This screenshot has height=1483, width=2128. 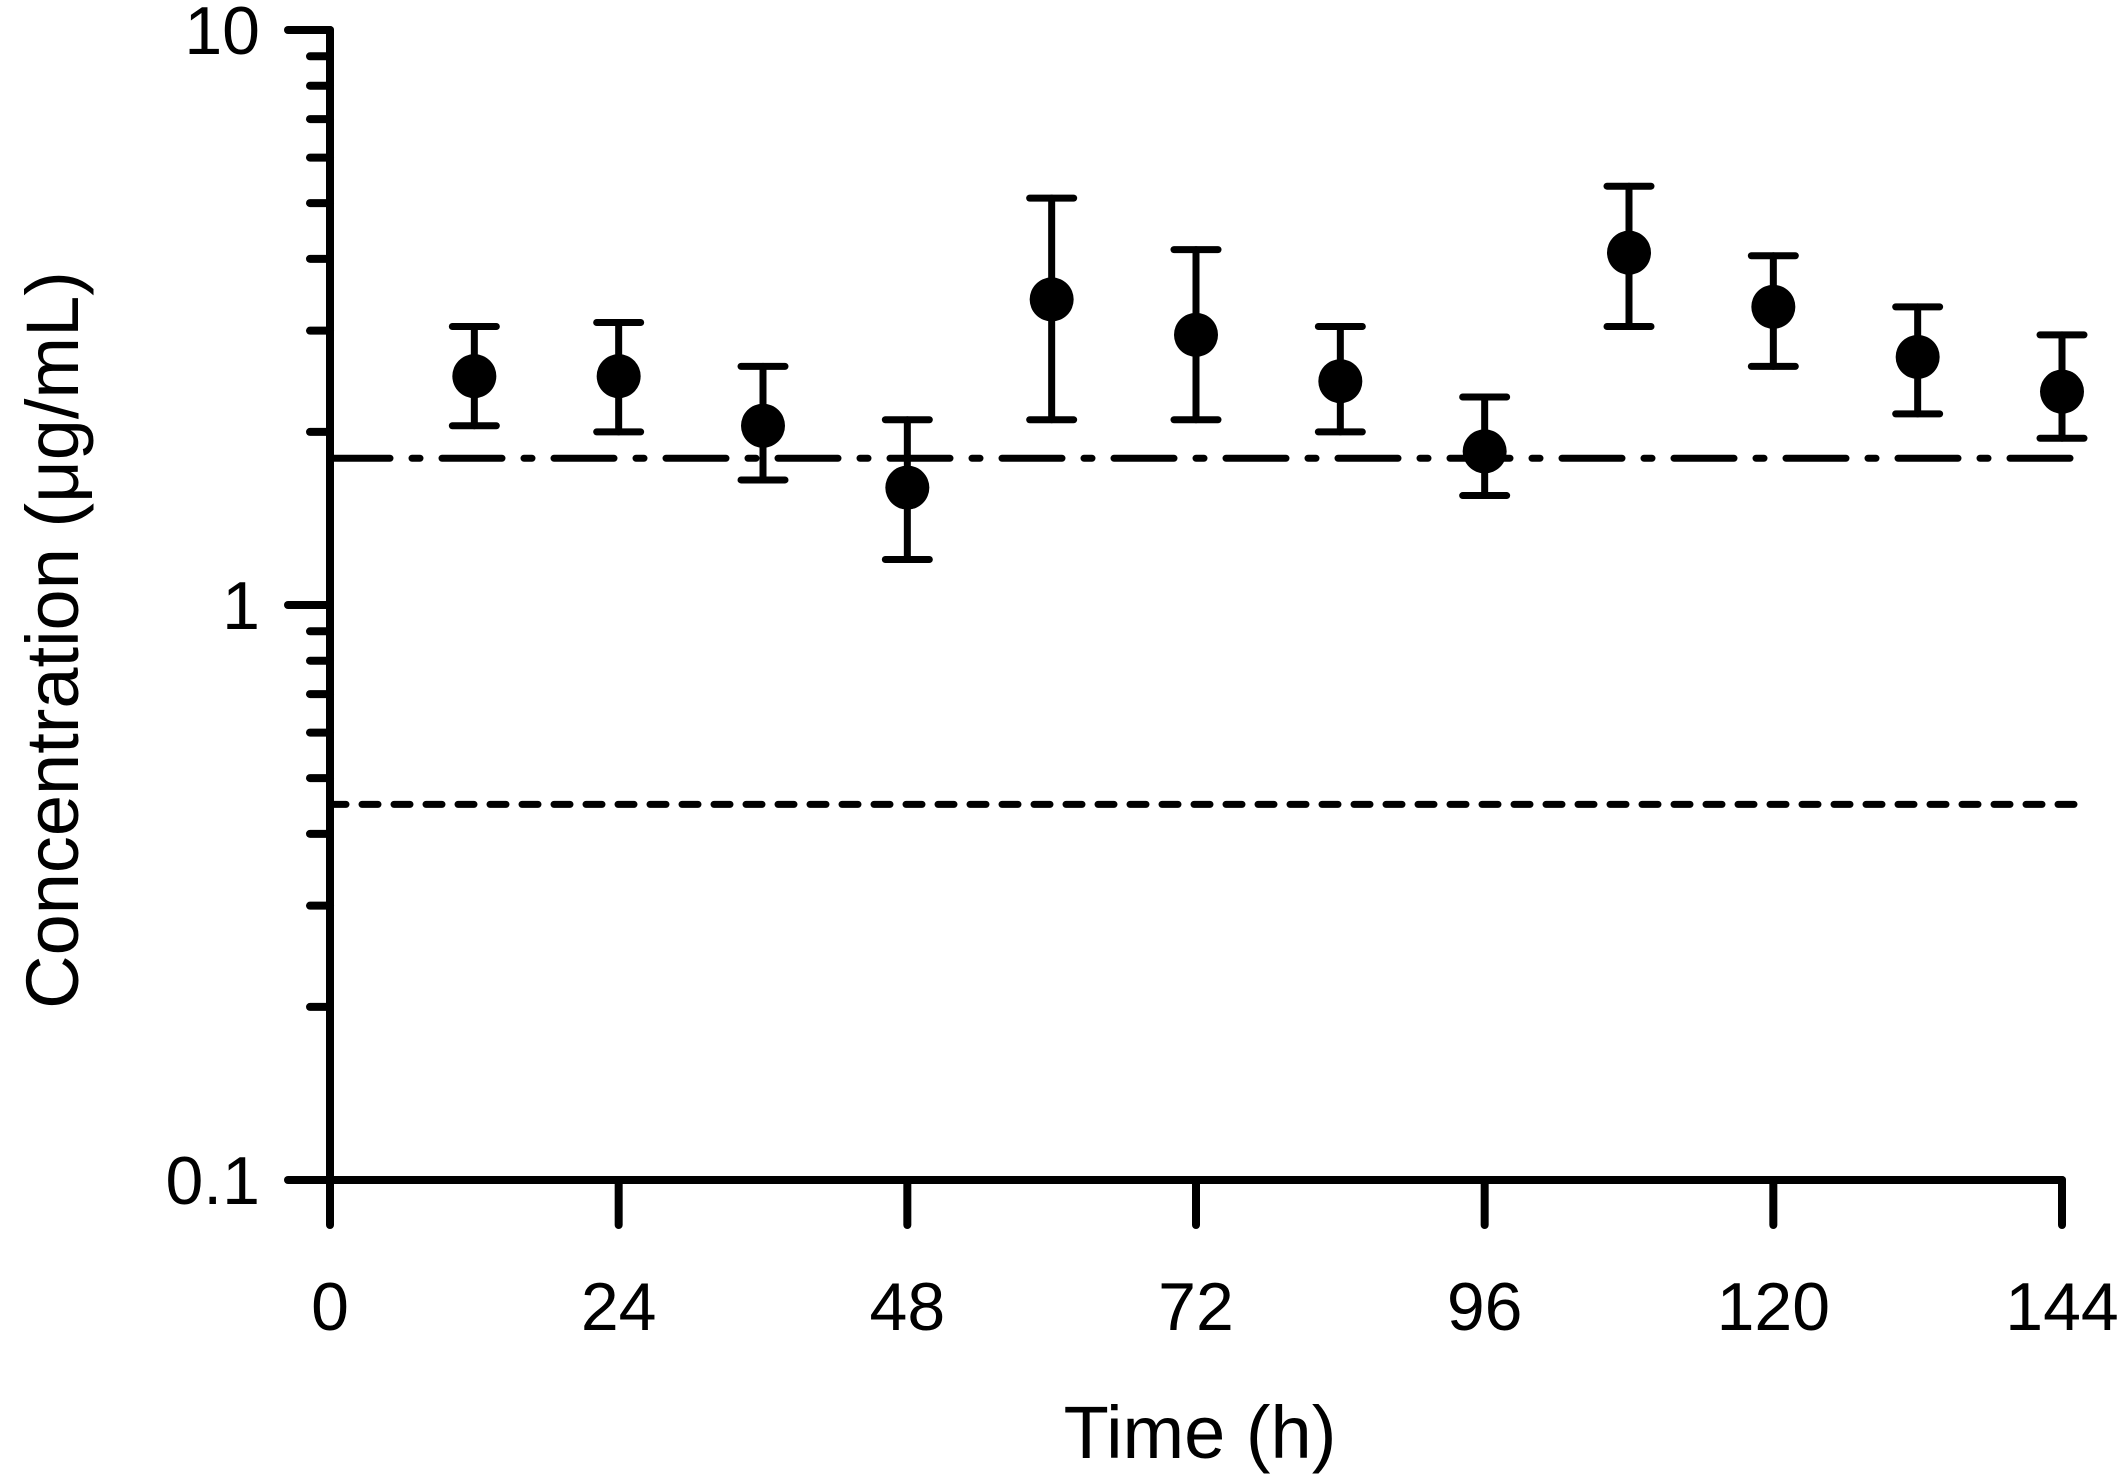 What do you see at coordinates (619, 1307) in the screenshot?
I see `x-tick-label: 24` at bounding box center [619, 1307].